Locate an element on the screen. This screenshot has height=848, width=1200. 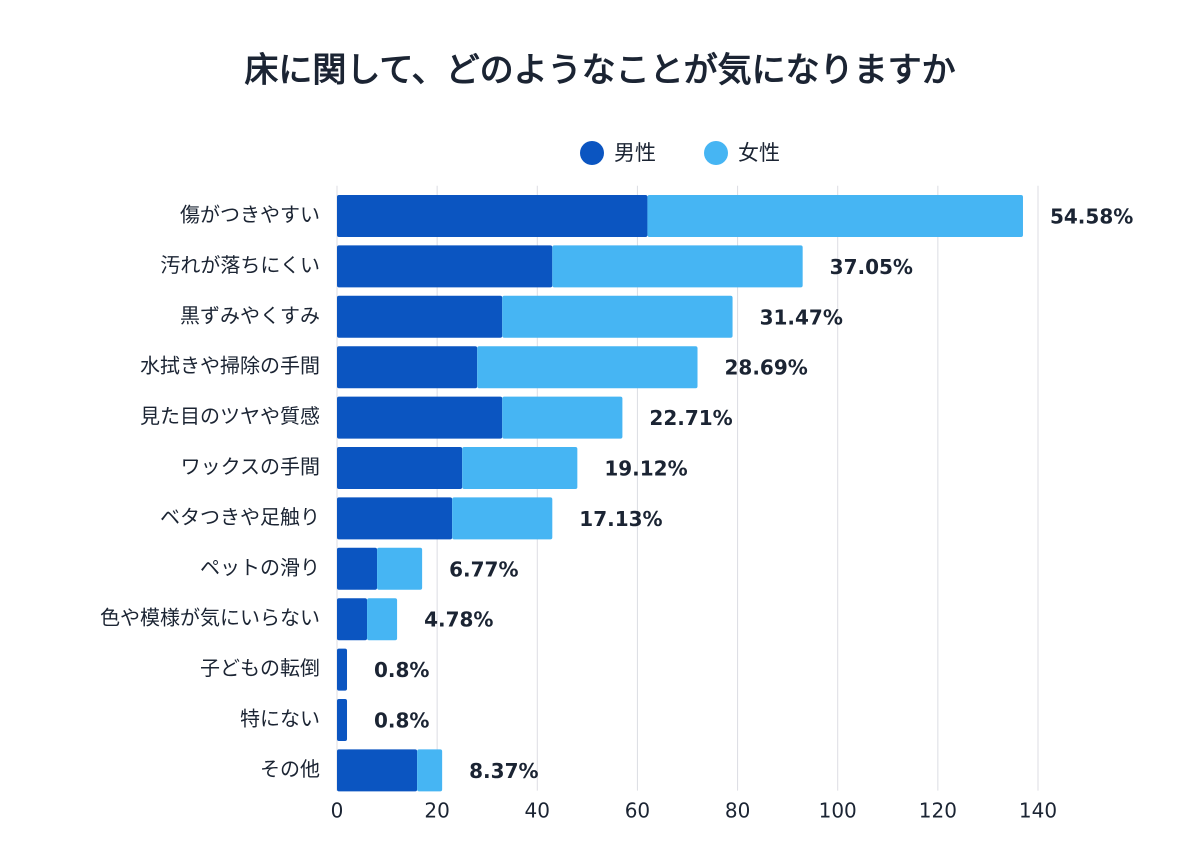
y-tick-label: 見た目のツヤや質感 is located at coordinates (230, 416).